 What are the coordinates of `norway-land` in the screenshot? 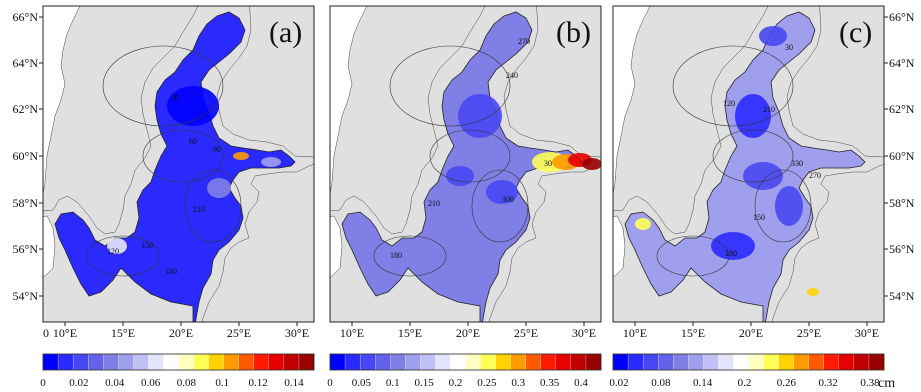 It's located at (631, 101).